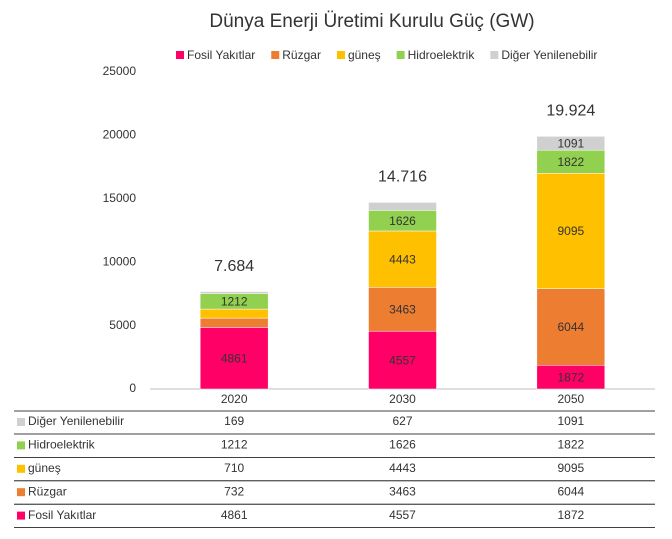 The image size is (672, 539). What do you see at coordinates (234, 421) in the screenshot?
I see `table-cell: 169` at bounding box center [234, 421].